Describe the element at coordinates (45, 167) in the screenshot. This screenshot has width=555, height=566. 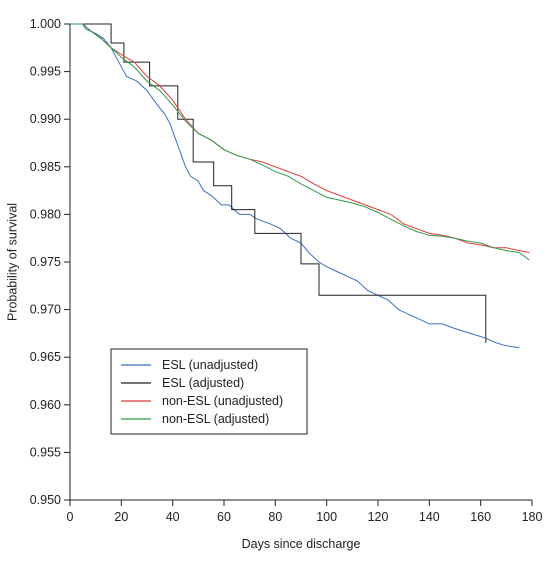
I see `y-tick-label: 0.985` at that location.